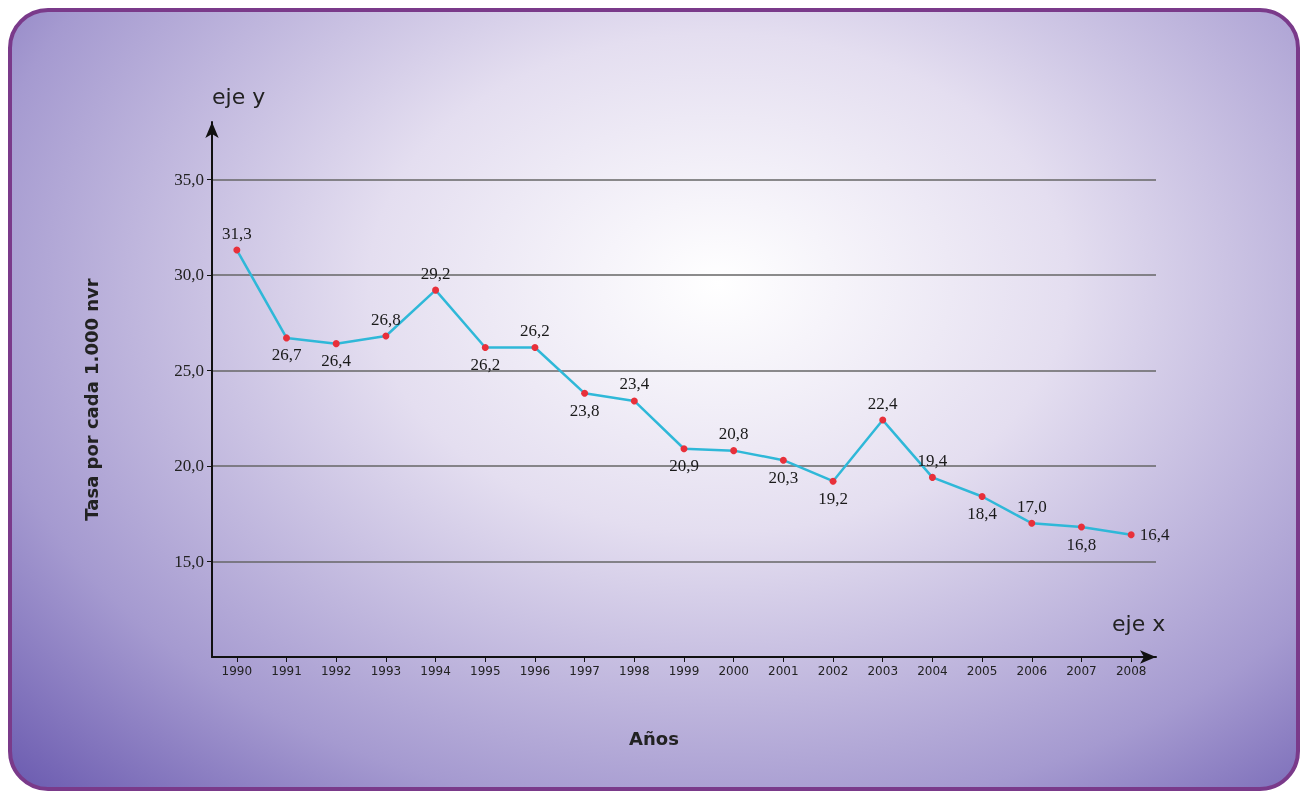  Describe the element at coordinates (435, 273) in the screenshot. I see `data-label: 29,2` at that location.